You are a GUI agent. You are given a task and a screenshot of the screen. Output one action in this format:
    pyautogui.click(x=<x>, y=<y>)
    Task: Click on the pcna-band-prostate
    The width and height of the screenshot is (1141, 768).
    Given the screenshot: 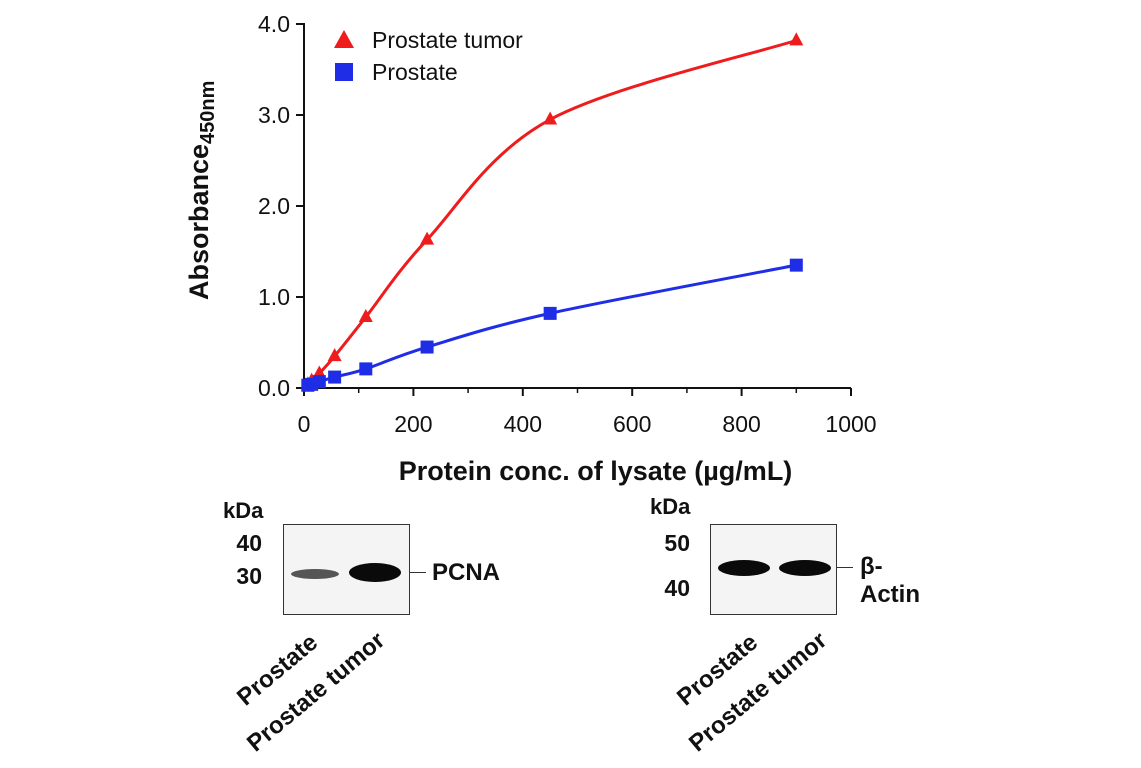 What is the action you would take?
    pyautogui.click(x=315, y=574)
    